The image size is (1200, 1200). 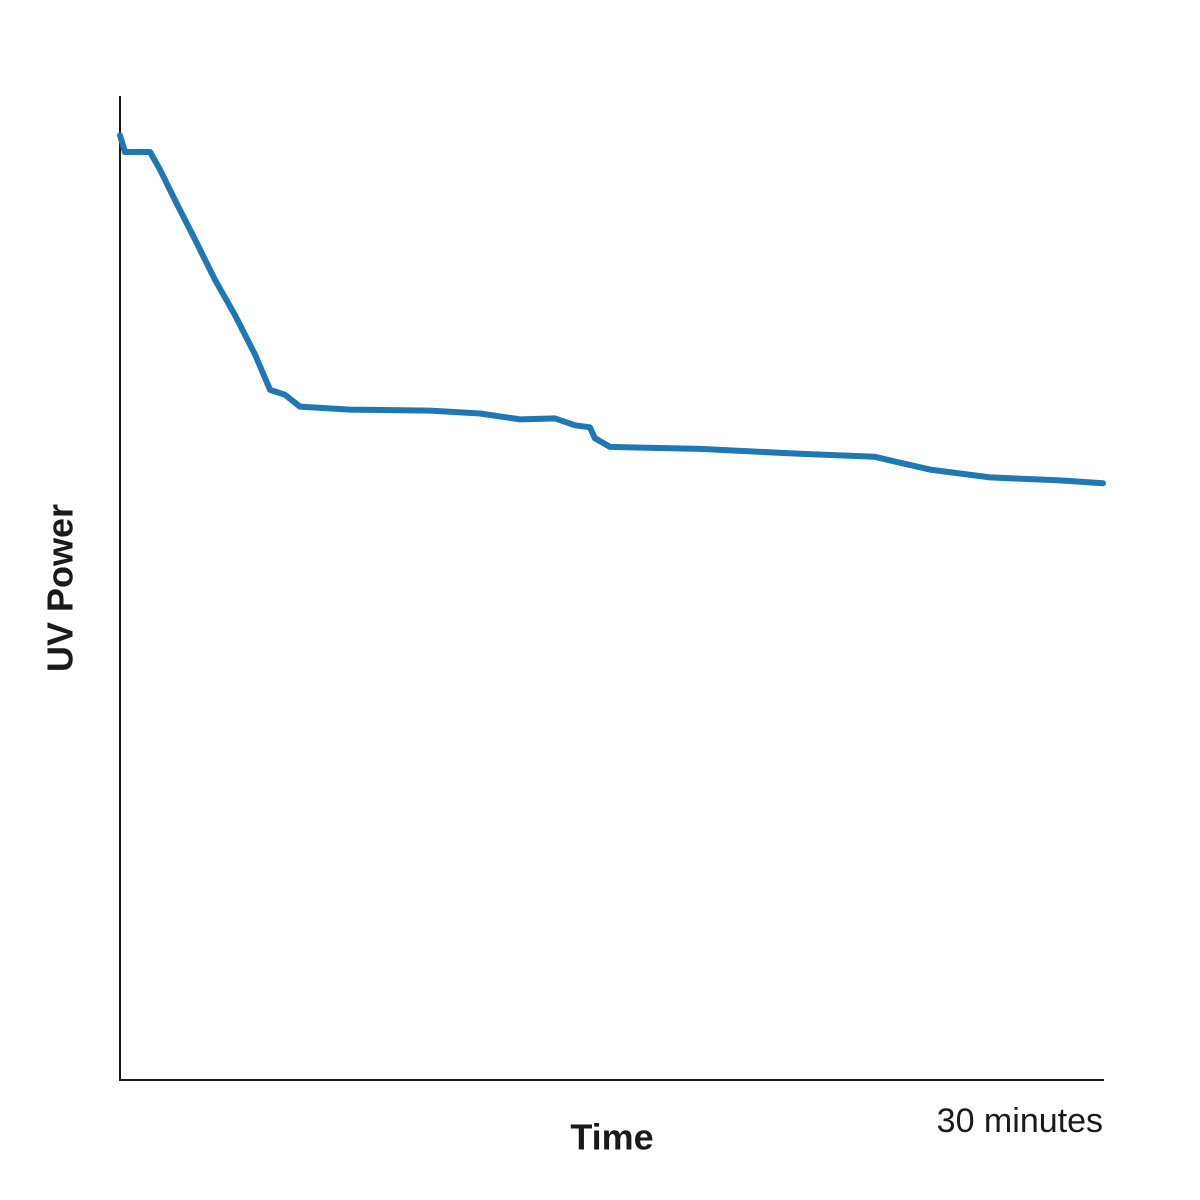 What do you see at coordinates (611, 1137) in the screenshot?
I see `x-axis-label: Time` at bounding box center [611, 1137].